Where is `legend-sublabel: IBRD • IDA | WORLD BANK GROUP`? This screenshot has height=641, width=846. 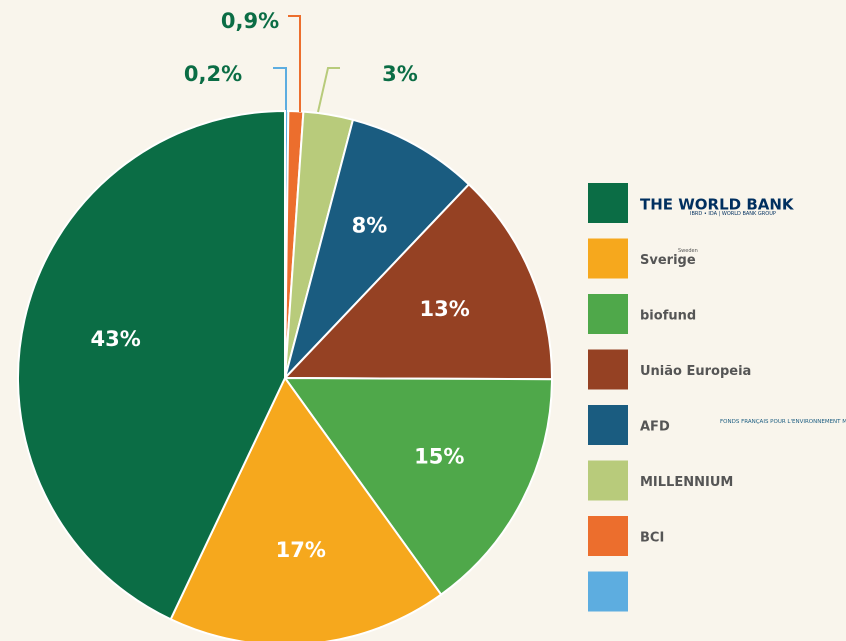
legend-sublabel: IBRD • IDA | WORLD BANK GROUP is located at coordinates (733, 214).